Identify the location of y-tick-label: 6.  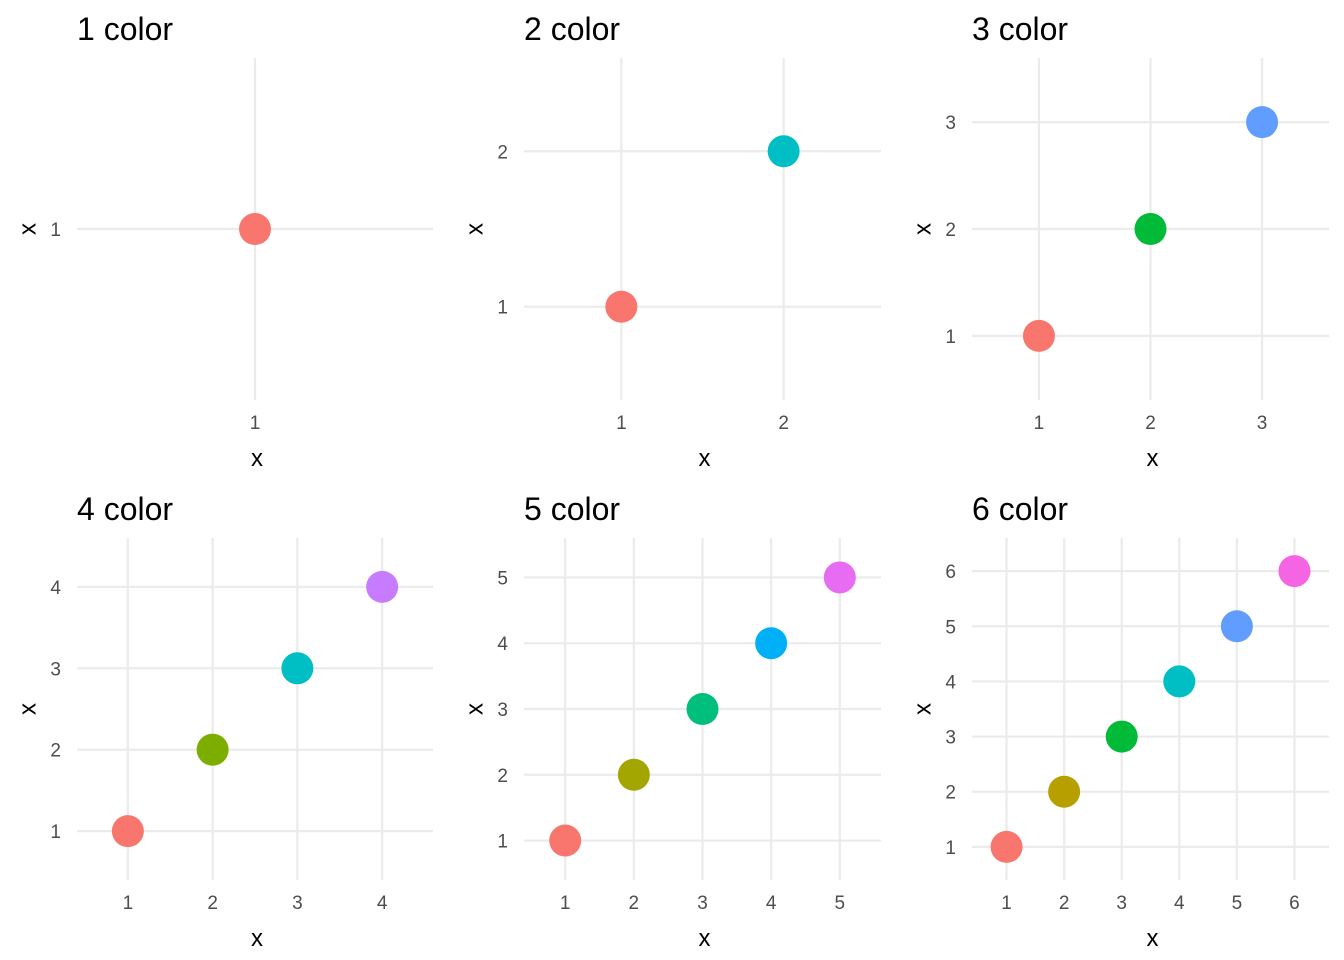
(950, 572).